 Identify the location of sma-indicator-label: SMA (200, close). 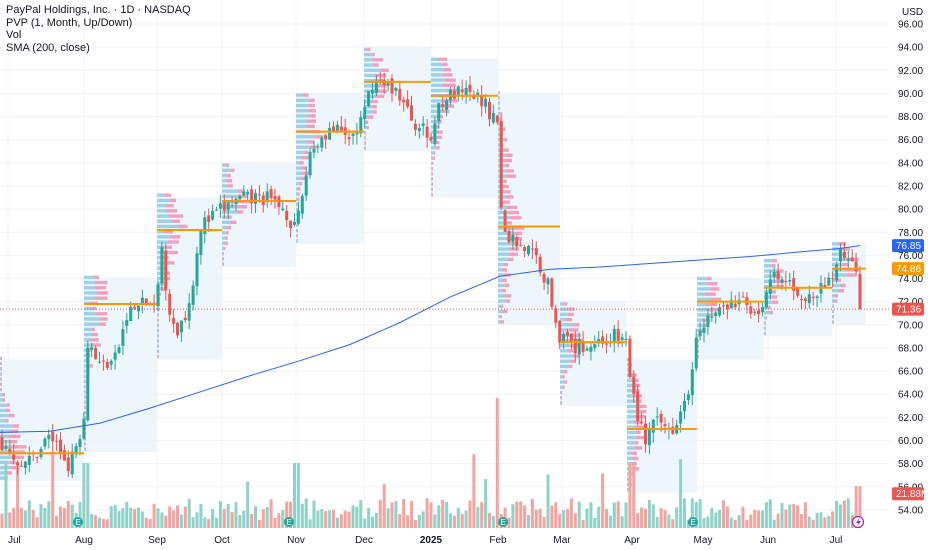
(48, 47).